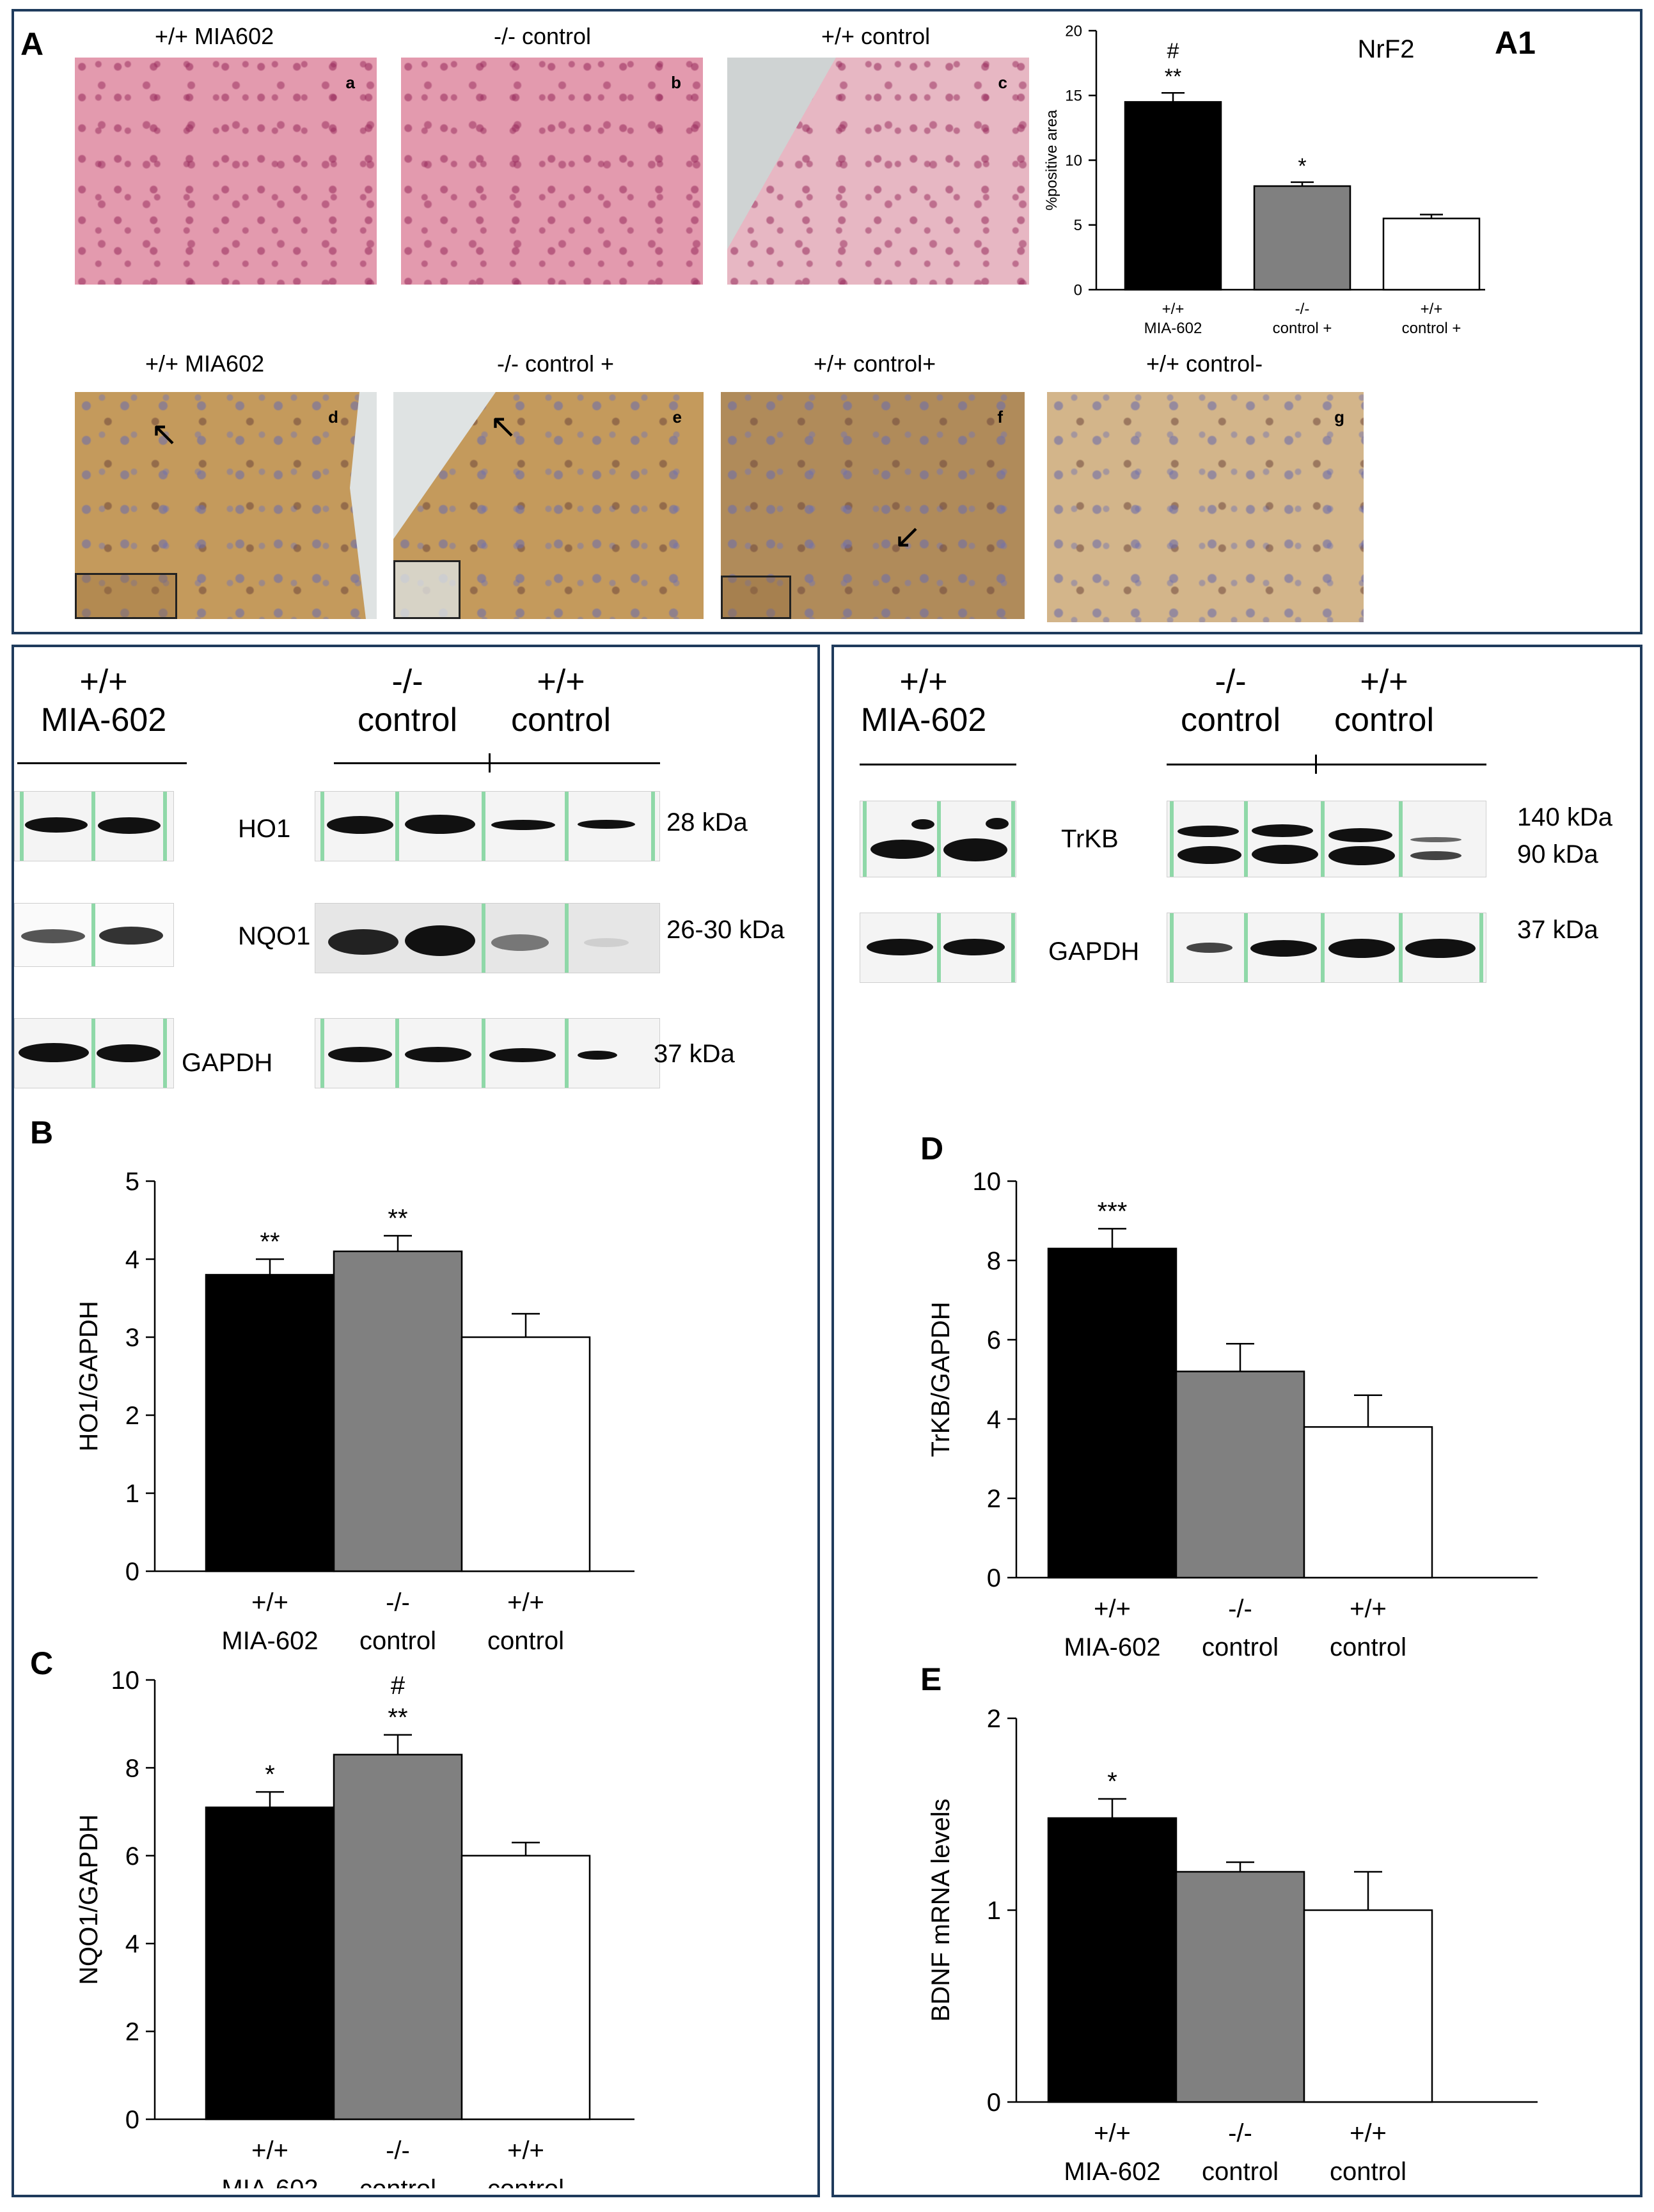  Describe the element at coordinates (676, 82) in the screenshot. I see `micrograph-letter-b: b` at that location.